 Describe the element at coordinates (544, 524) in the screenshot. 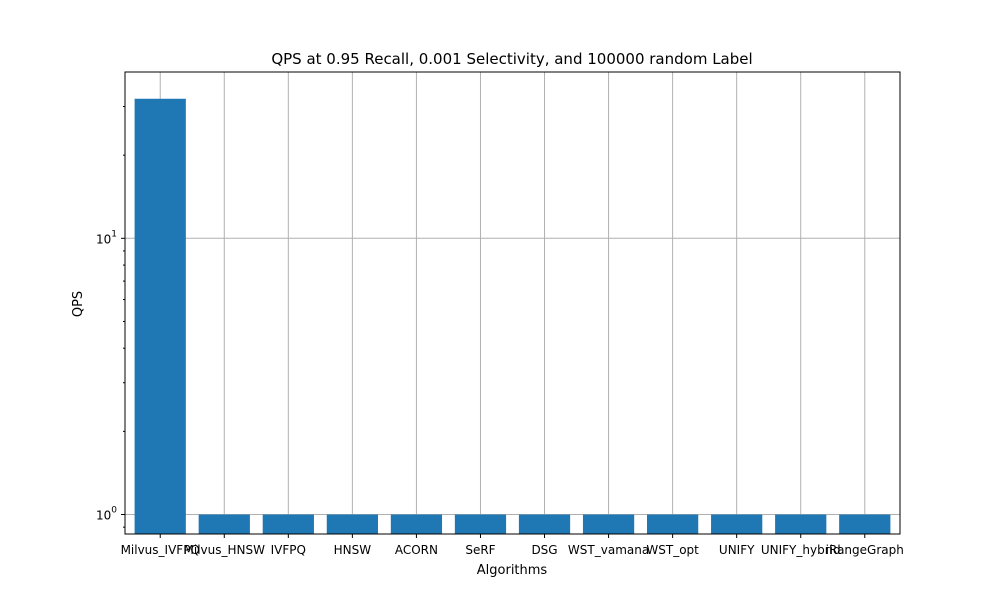

I see `bar-dsg` at that location.